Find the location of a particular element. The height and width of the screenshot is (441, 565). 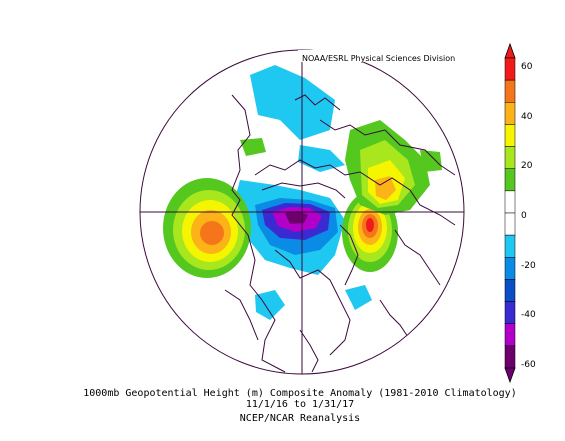

caption-source: NCEP/NCAR Reanalysis is located at coordinates (300, 418).